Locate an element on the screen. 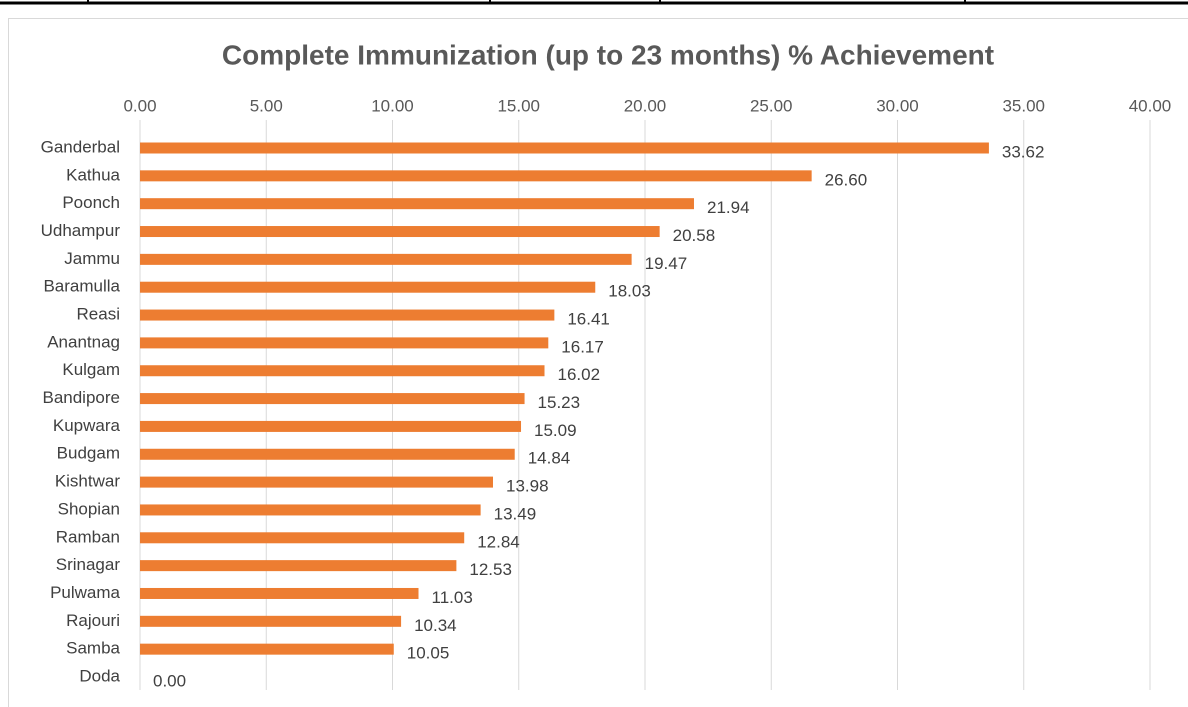 This screenshot has height=707, width=1188. y-tick-label: Rajouri is located at coordinates (93, 620).